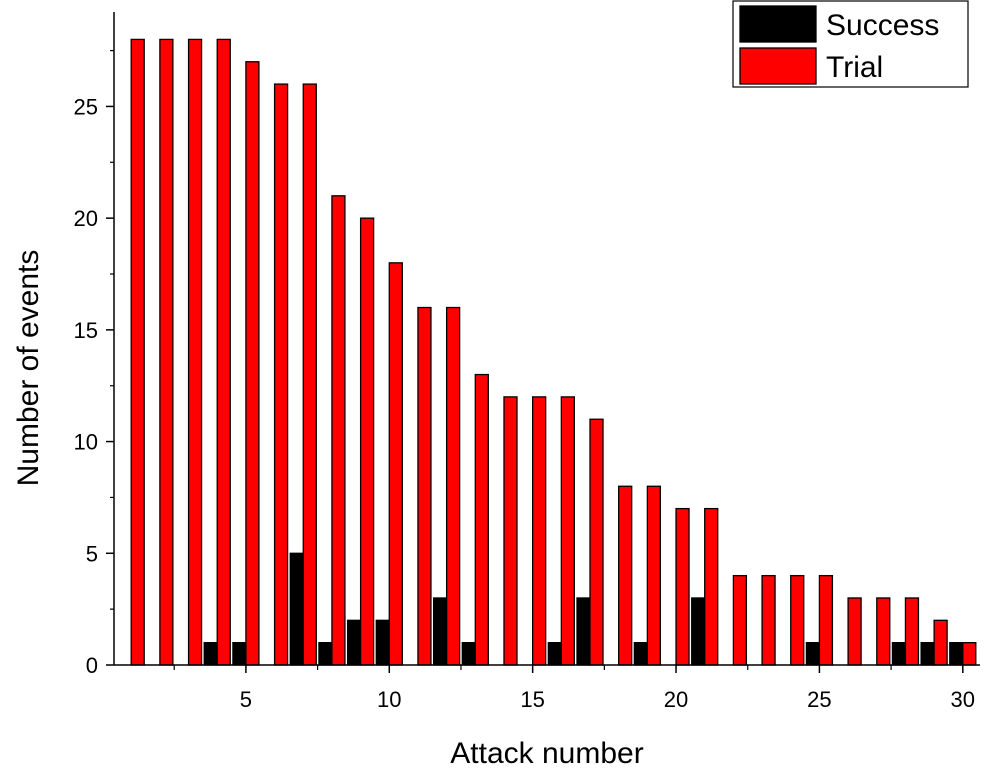  Describe the element at coordinates (676, 699) in the screenshot. I see `x-tick-label-20: 20` at that location.